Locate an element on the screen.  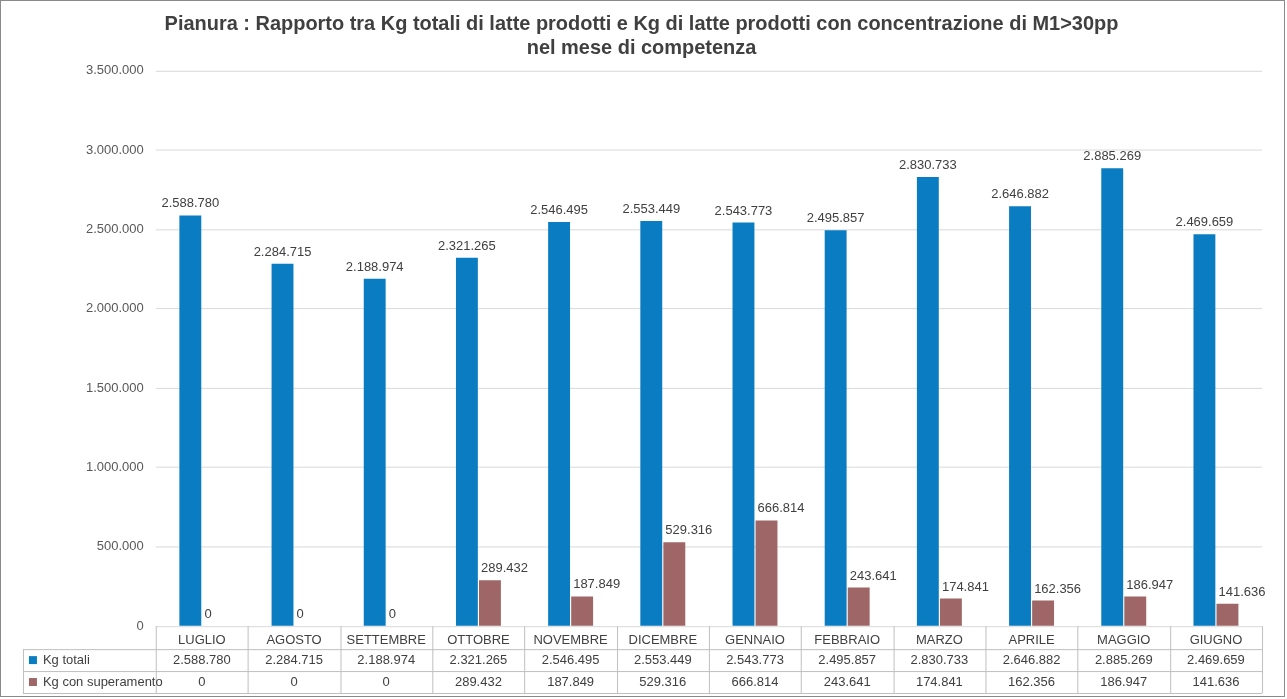
x-tick-label: FEBBRAIO is located at coordinates (847, 639).